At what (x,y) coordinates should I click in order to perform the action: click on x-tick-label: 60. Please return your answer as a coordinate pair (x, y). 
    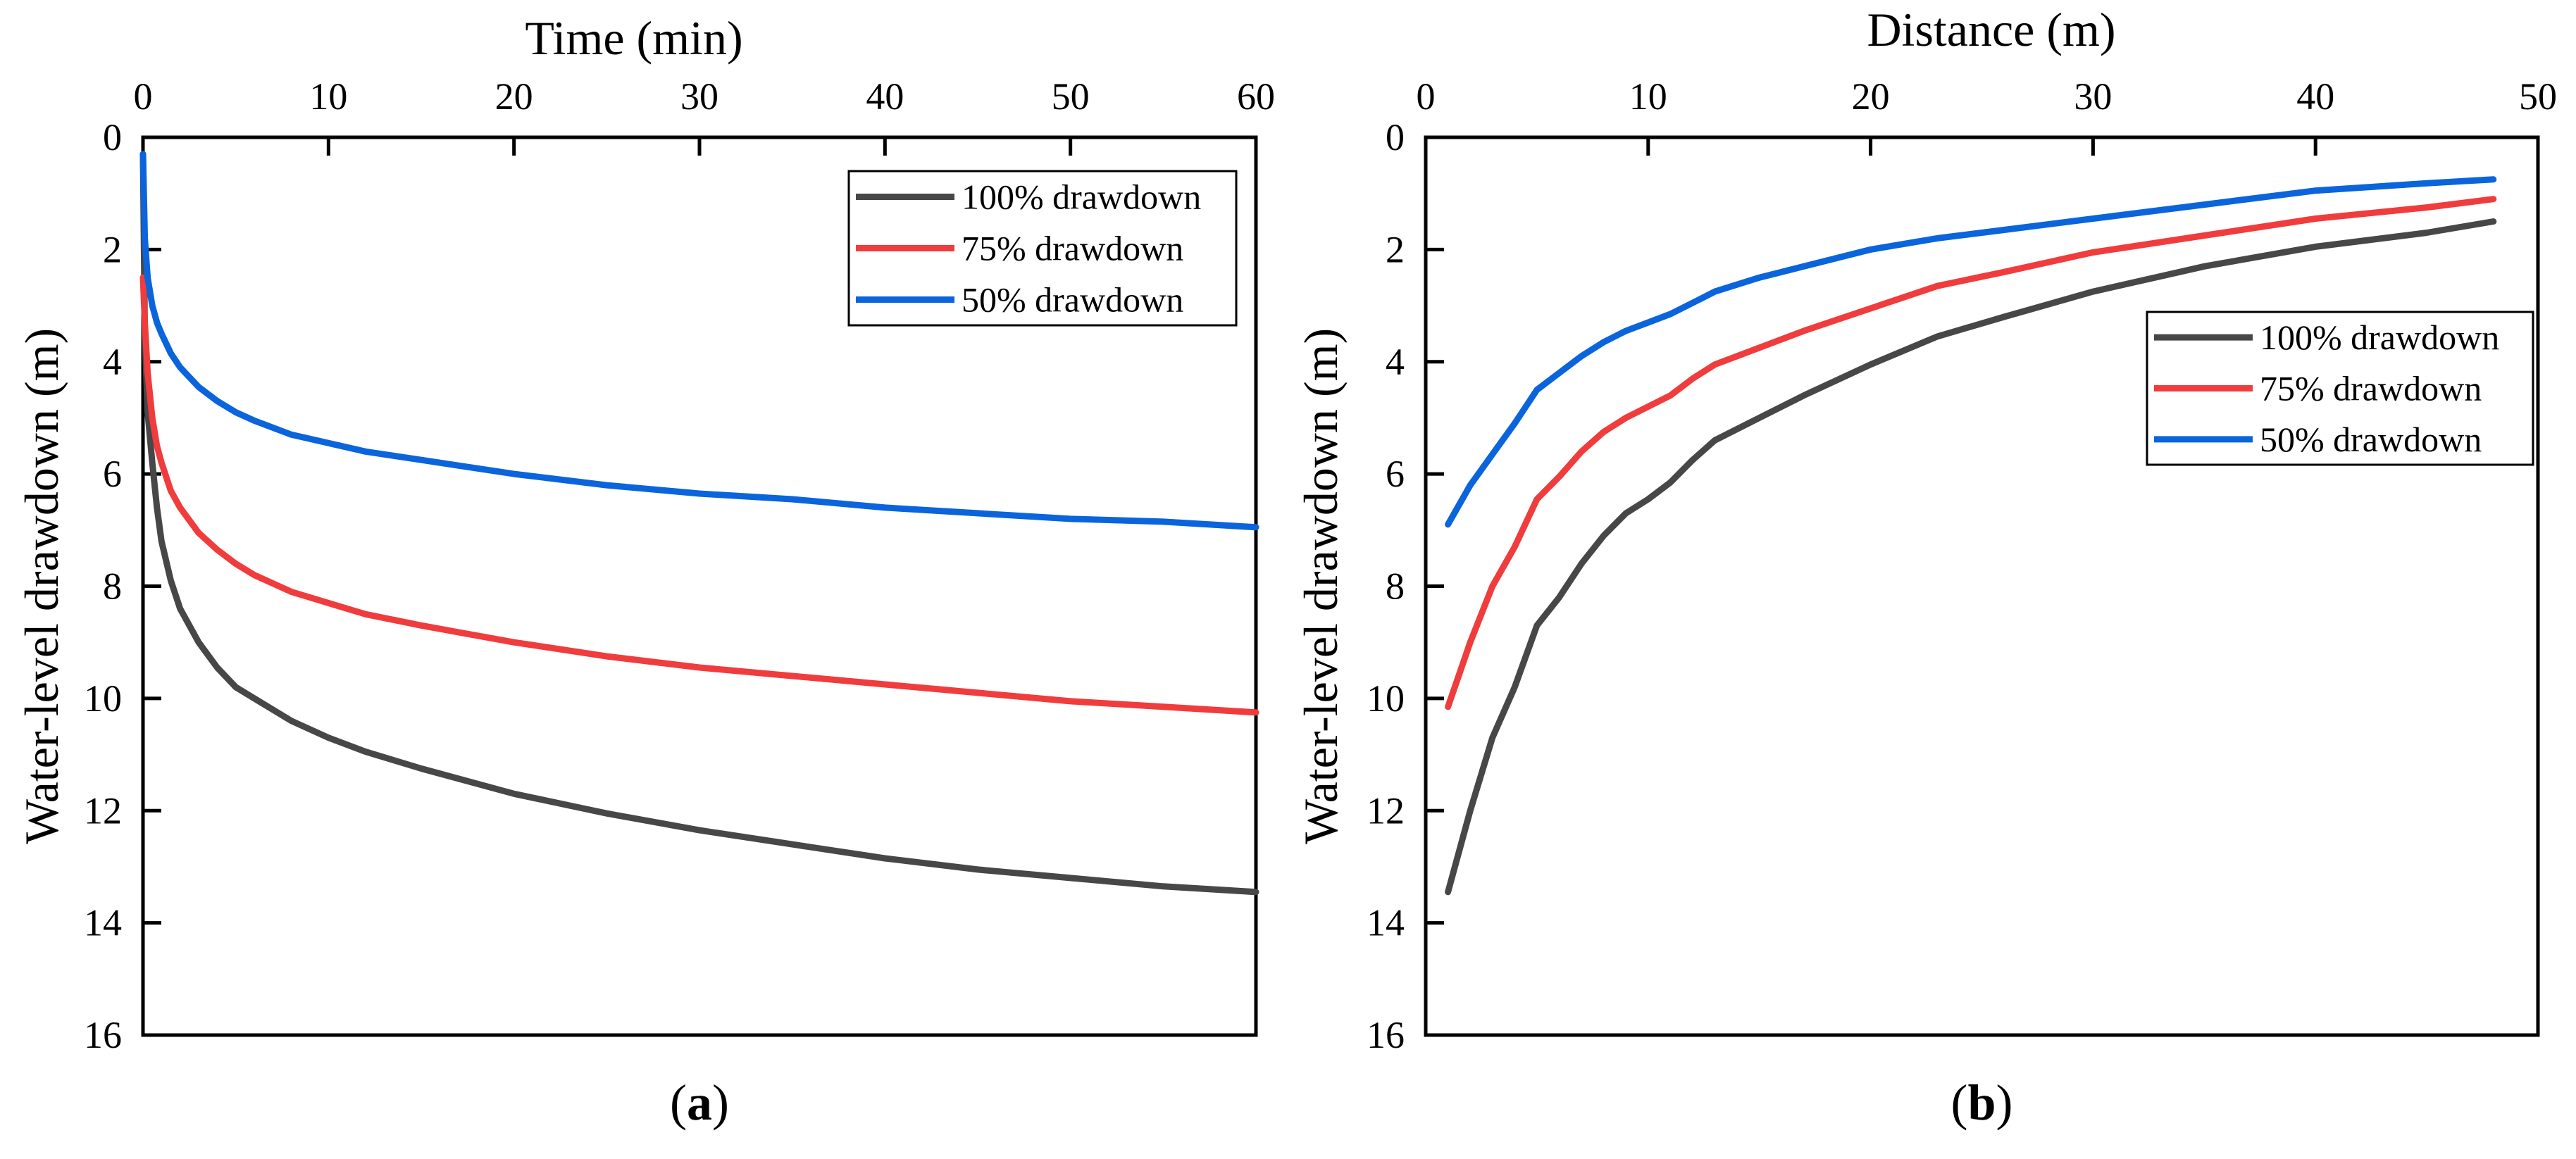
    Looking at the image, I should click on (1256, 96).